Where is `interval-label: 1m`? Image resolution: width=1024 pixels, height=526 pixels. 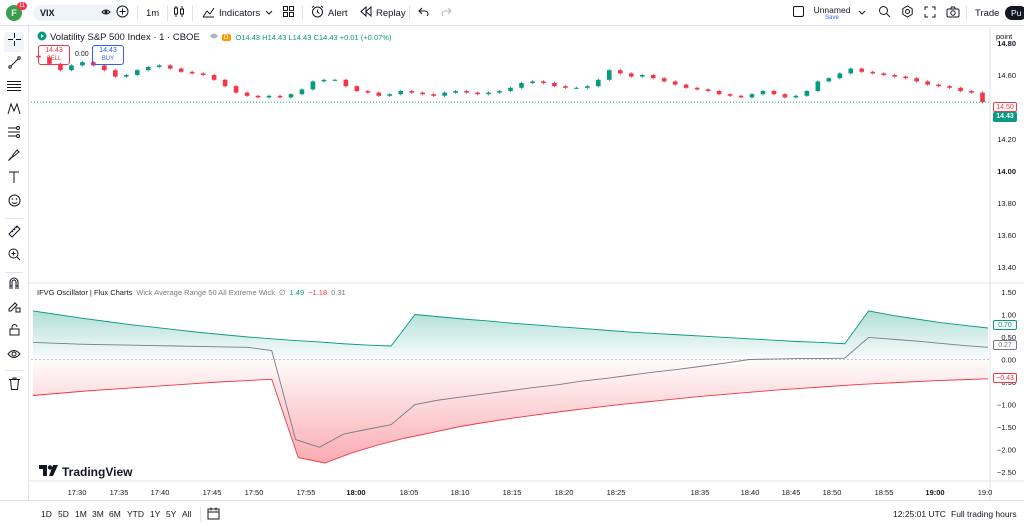
interval-label: 1m is located at coordinates (153, 13).